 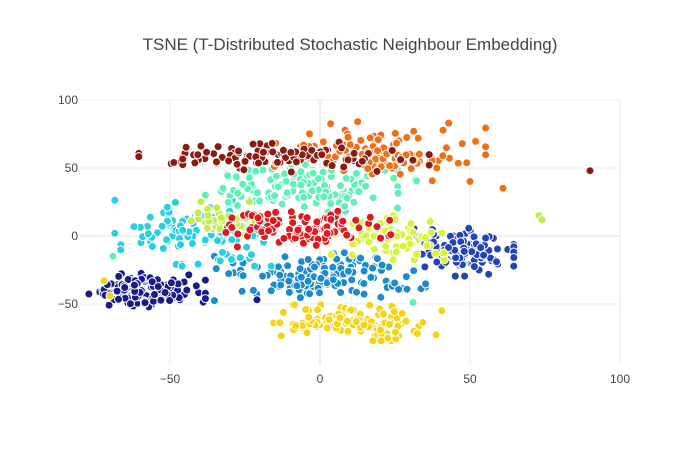 What do you see at coordinates (320, 379) in the screenshot?
I see `x-tick-label: 0` at bounding box center [320, 379].